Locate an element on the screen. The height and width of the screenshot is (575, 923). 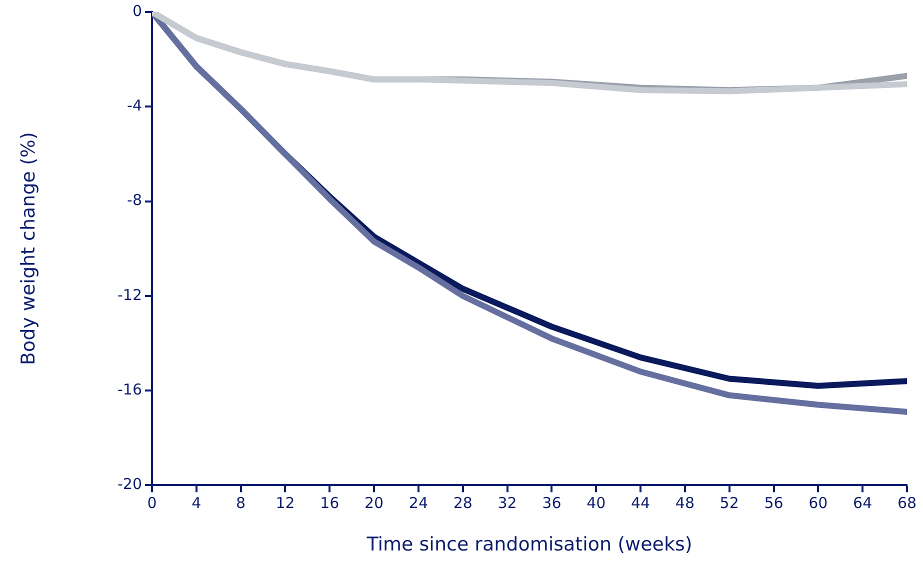
y-tick-label: -20 is located at coordinates (130, 484).